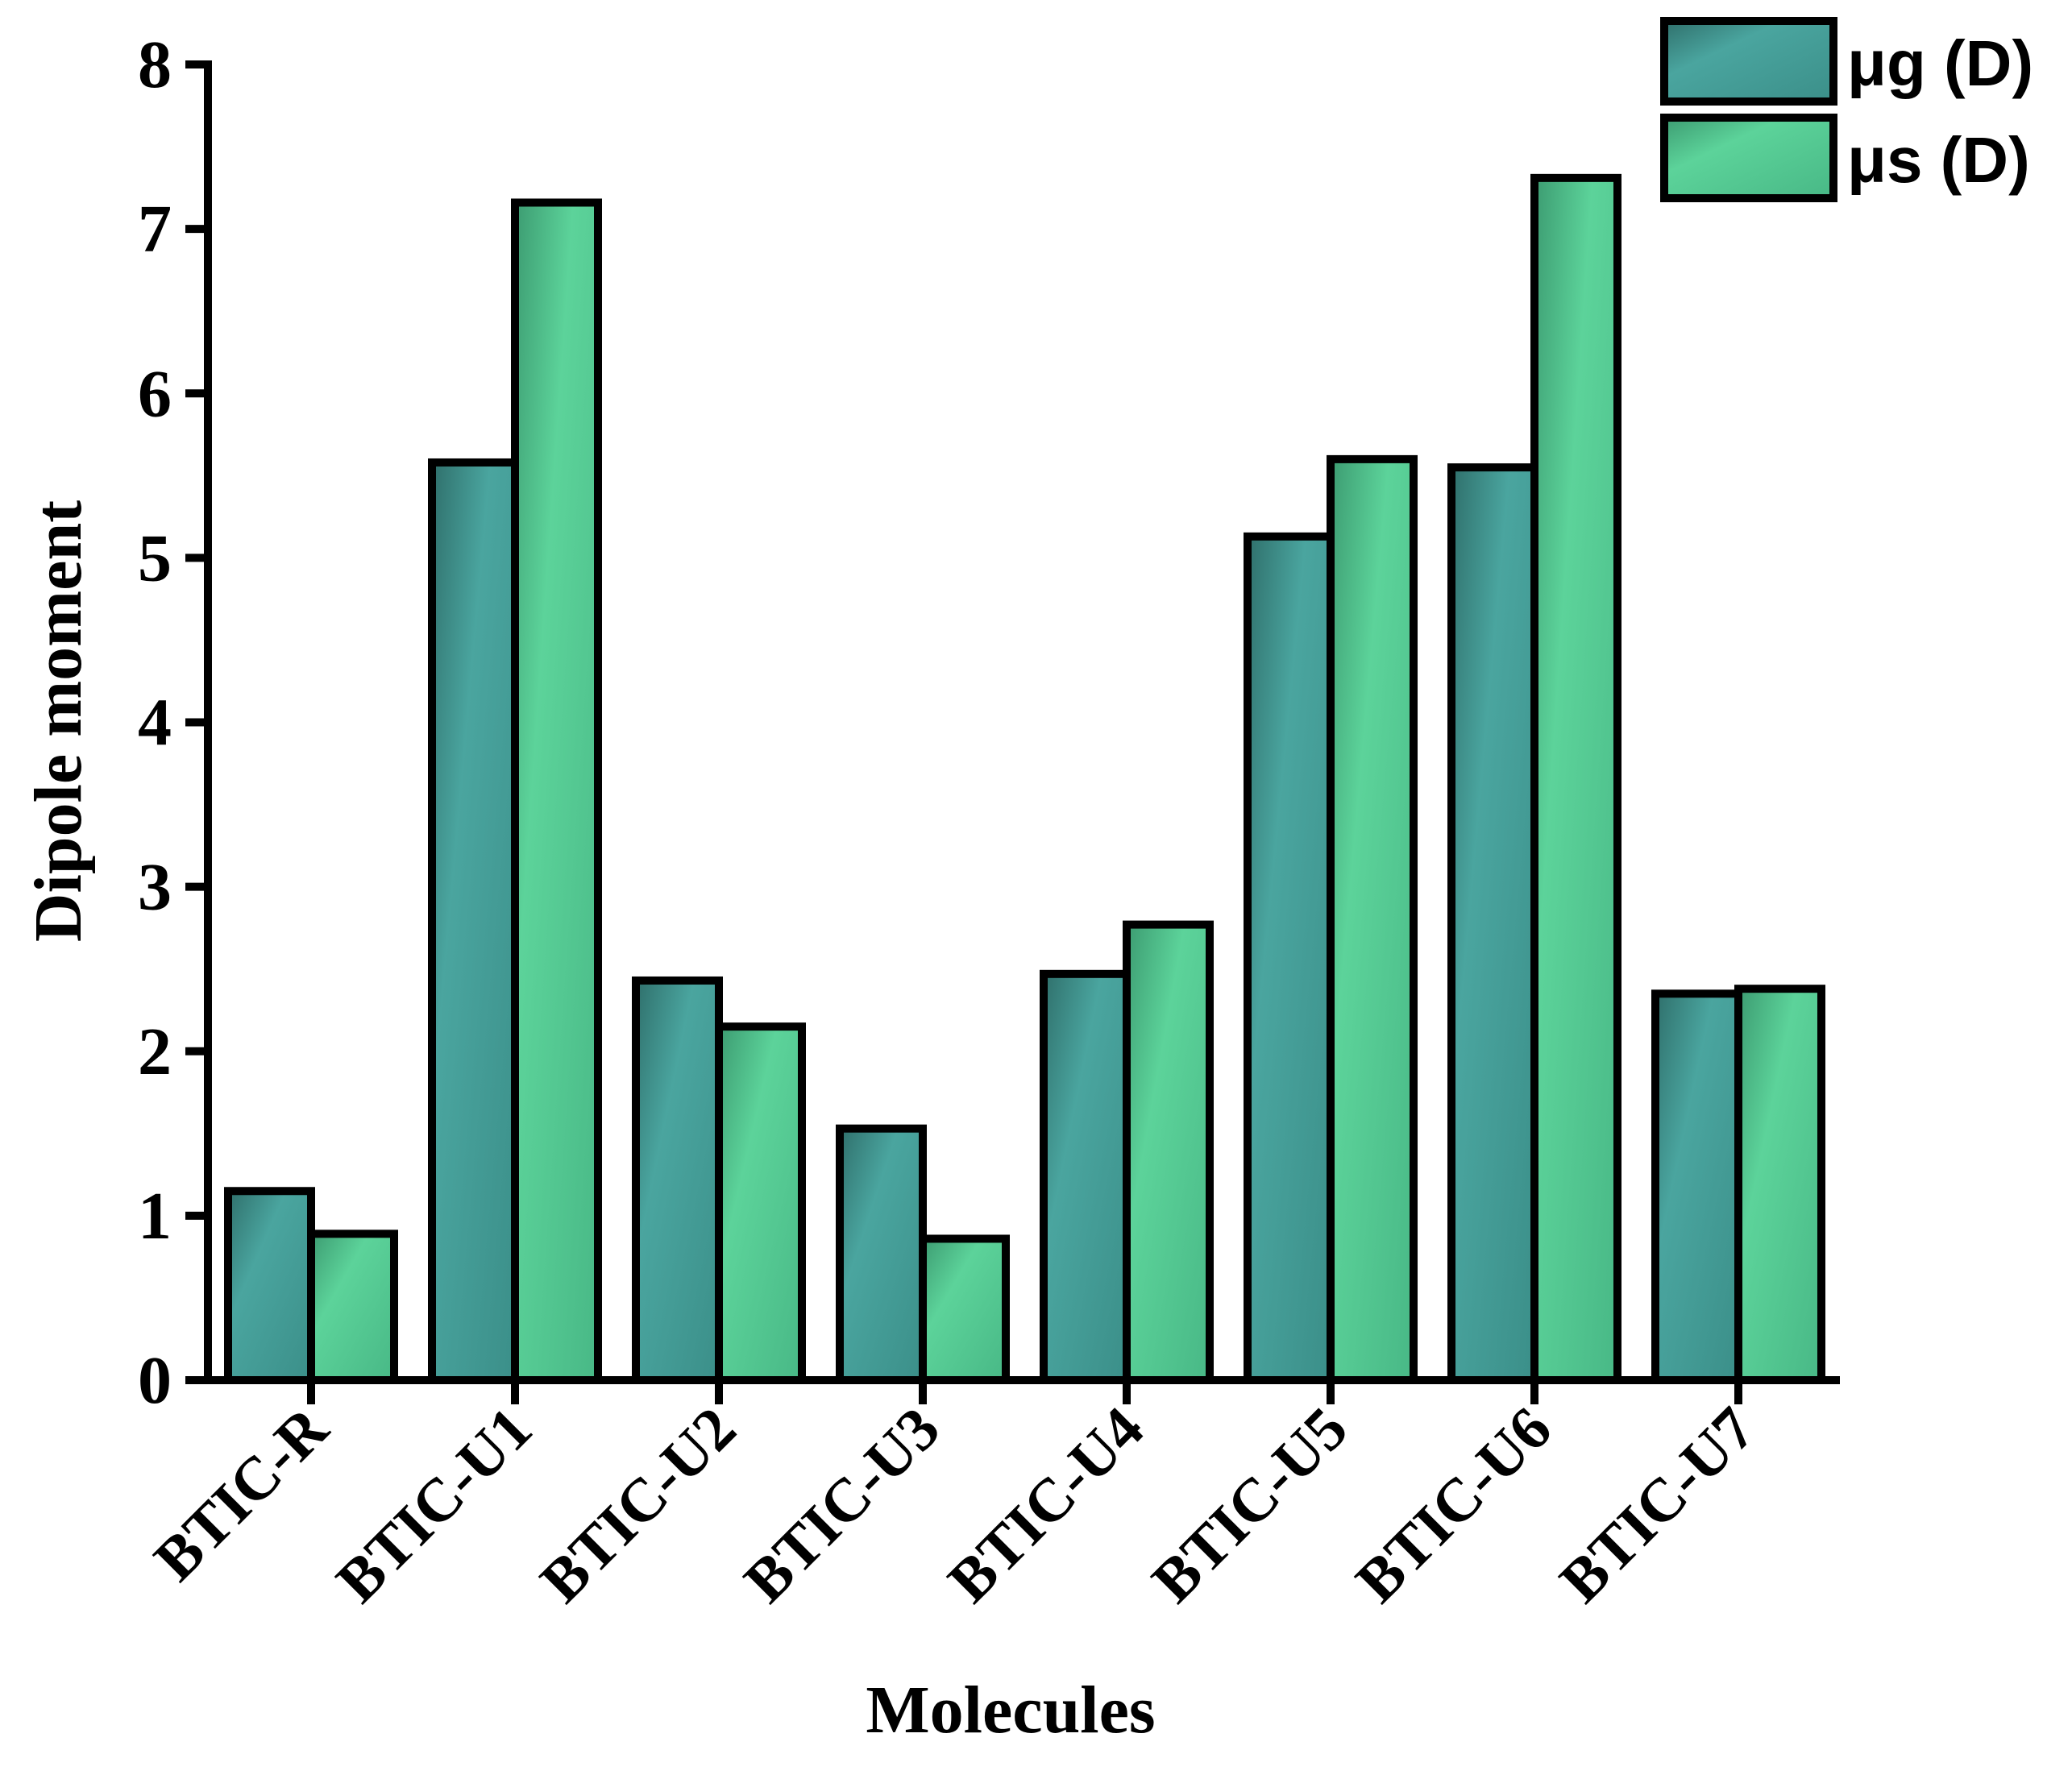 This screenshot has width=2072, height=1779. What do you see at coordinates (155, 557) in the screenshot?
I see `y-tick-label-5: 5` at bounding box center [155, 557].